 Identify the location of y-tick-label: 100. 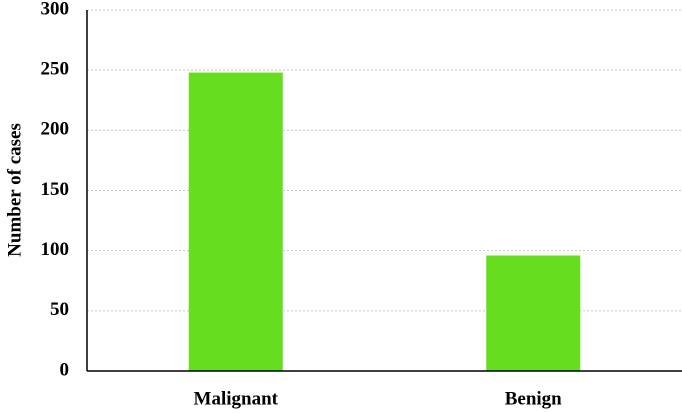
(55, 249).